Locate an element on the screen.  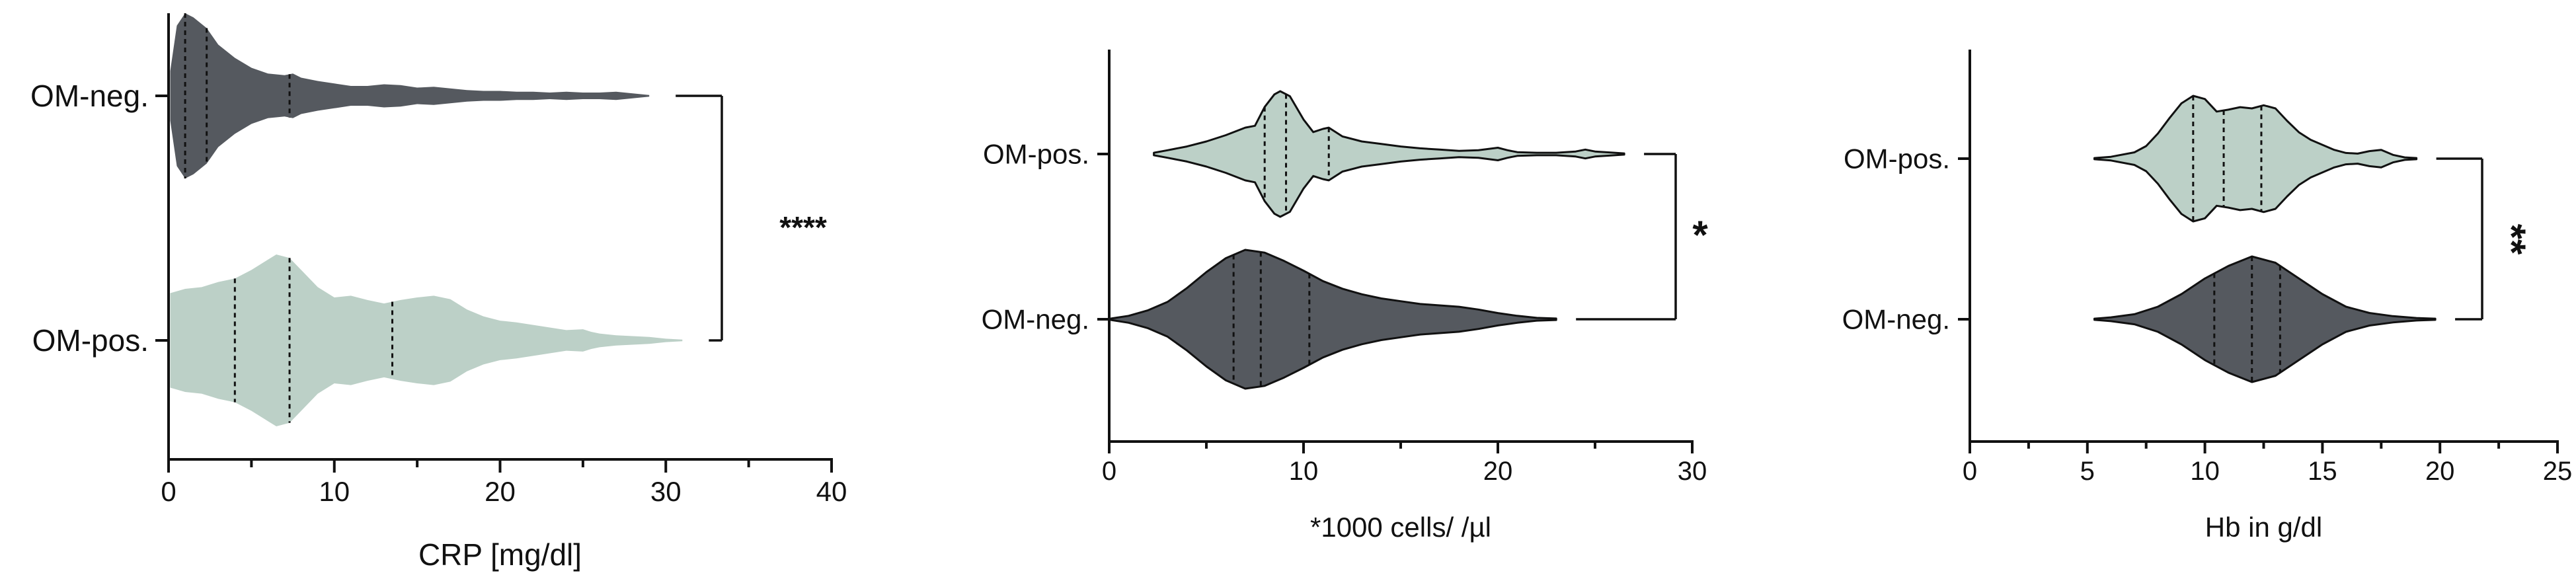
x-tick-label: 25 is located at coordinates (2558, 471).